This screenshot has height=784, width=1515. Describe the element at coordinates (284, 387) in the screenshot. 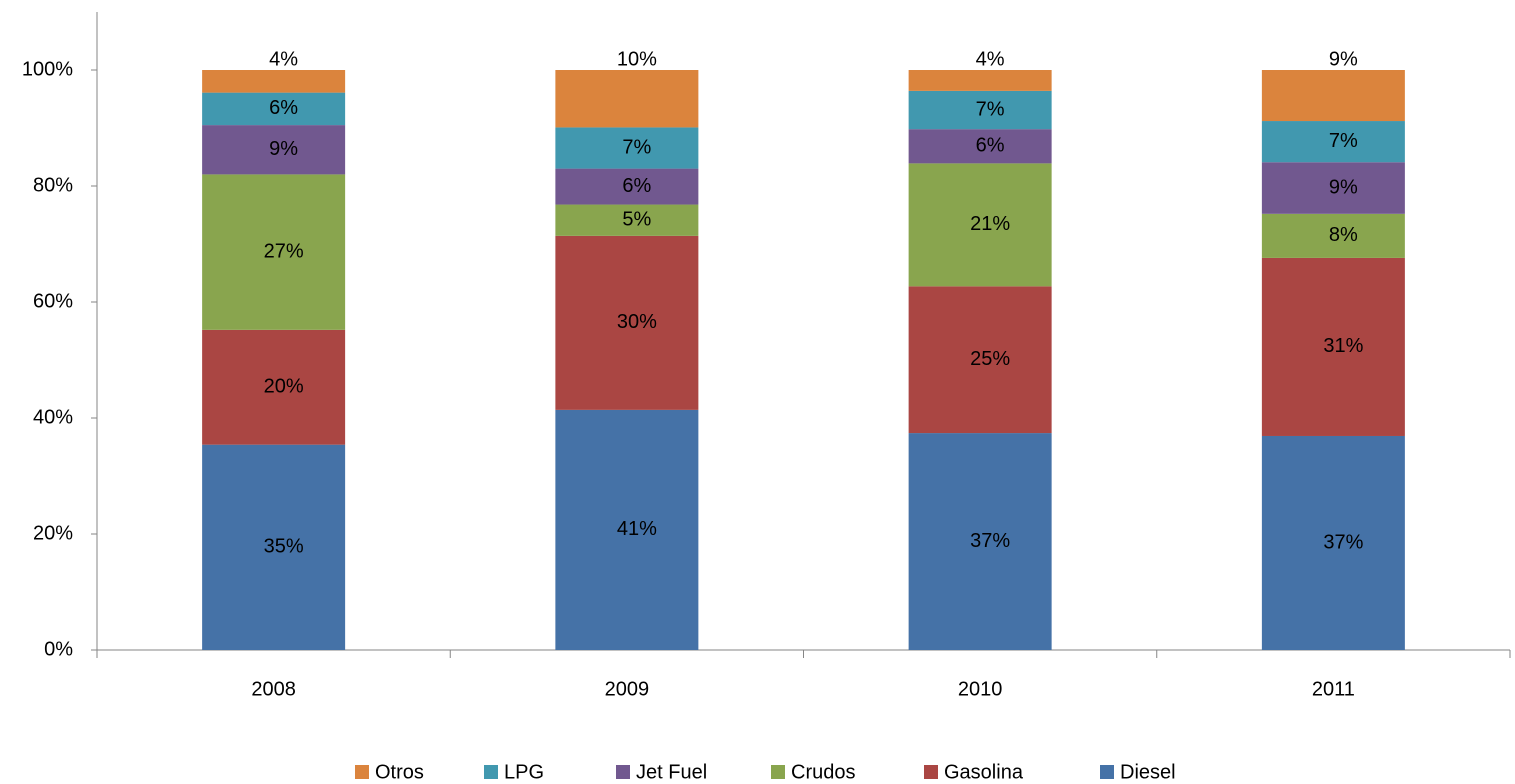

I see `data-label: 20%` at that location.